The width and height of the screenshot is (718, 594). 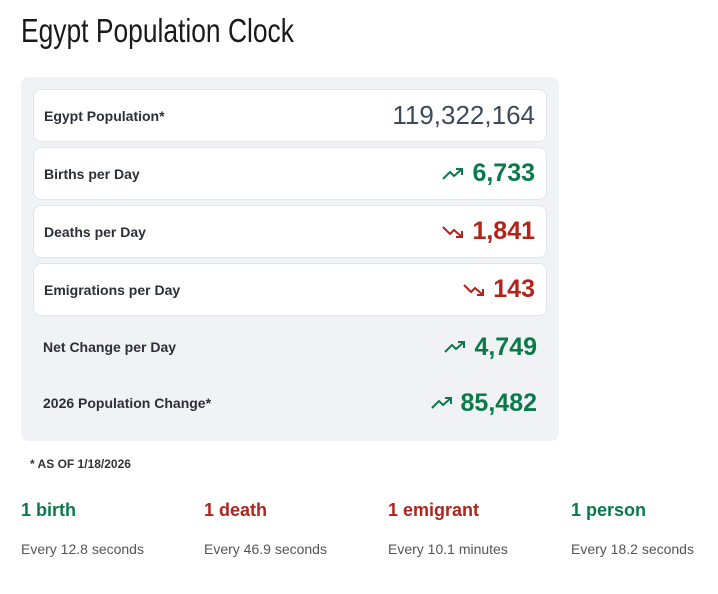 I want to click on rate-death: 1 death Every 46.9 seconds, so click(x=265, y=528).